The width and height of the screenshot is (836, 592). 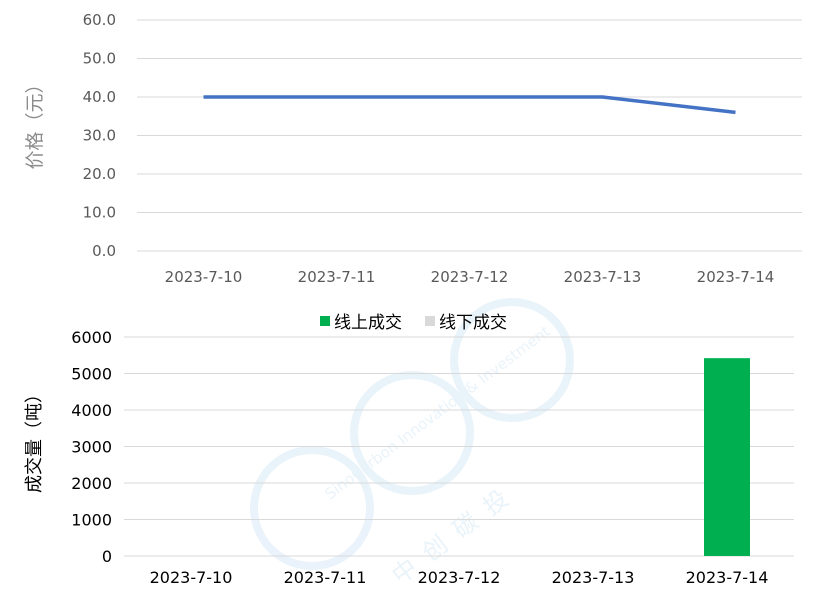 What do you see at coordinates (325, 577) in the screenshot?
I see `volume-x-tick-label: 2023-7-11` at bounding box center [325, 577].